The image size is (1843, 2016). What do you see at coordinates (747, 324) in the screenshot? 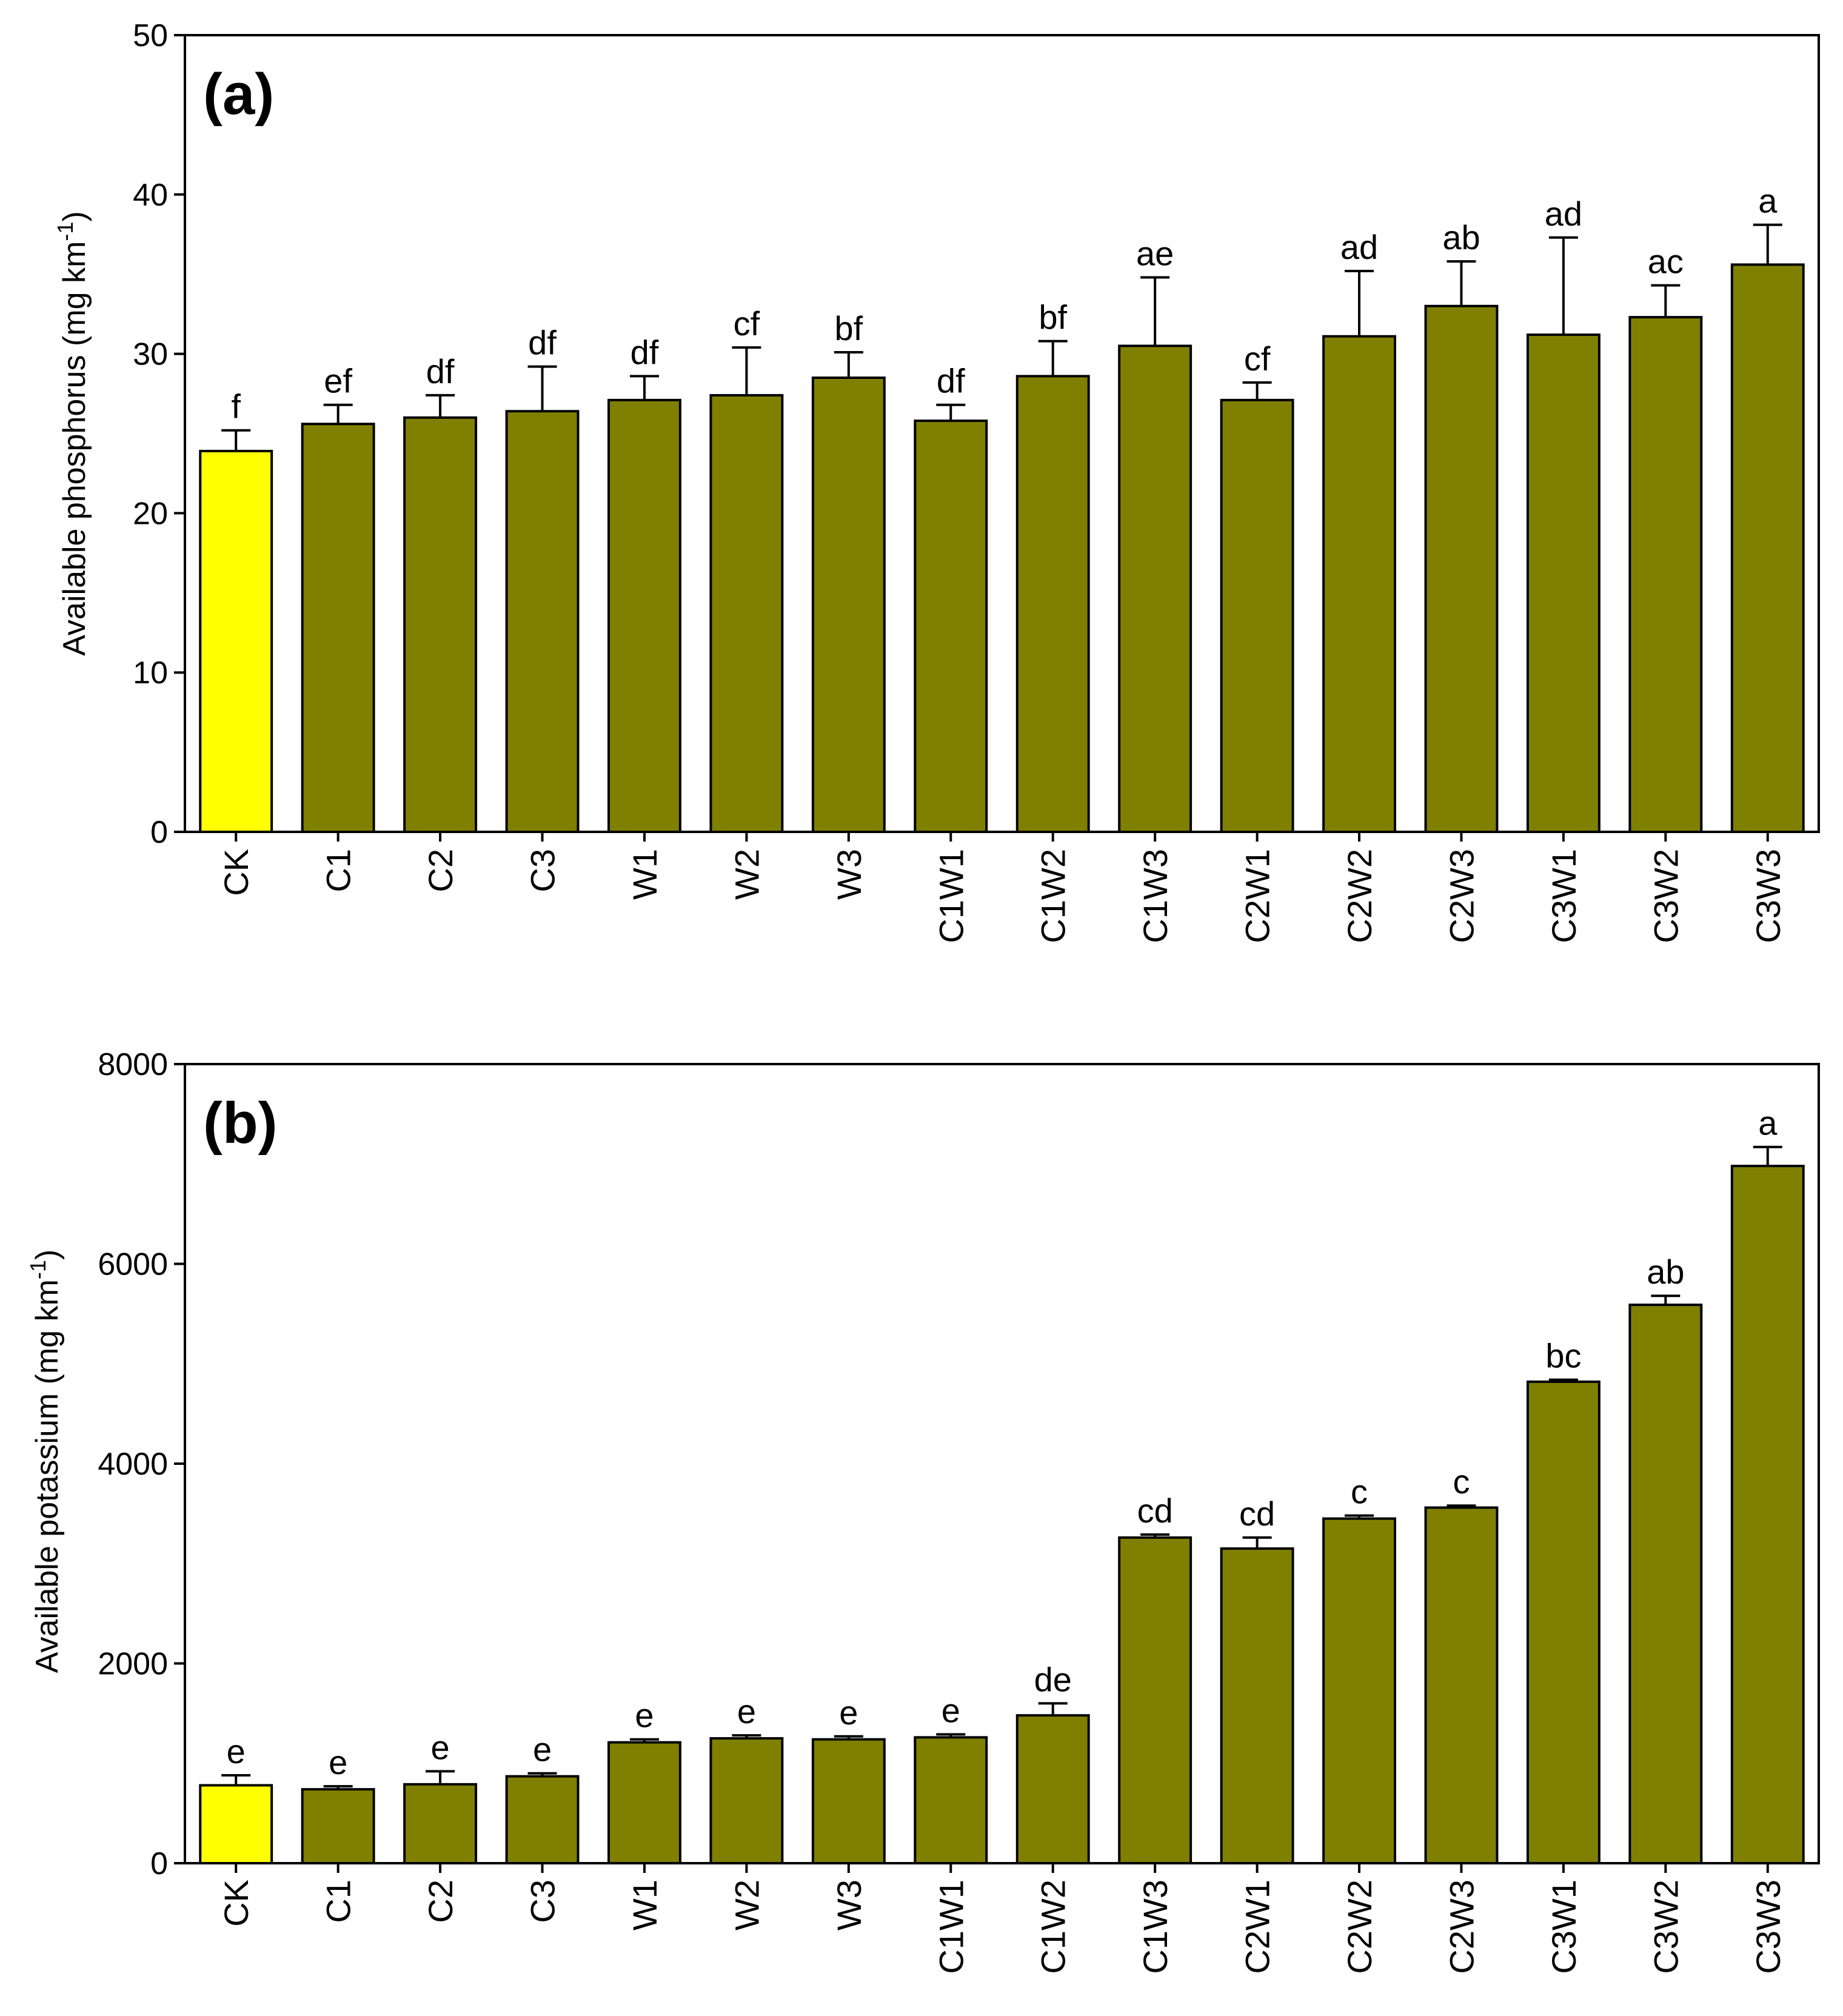
I see `significance-letter: cf` at bounding box center [747, 324].